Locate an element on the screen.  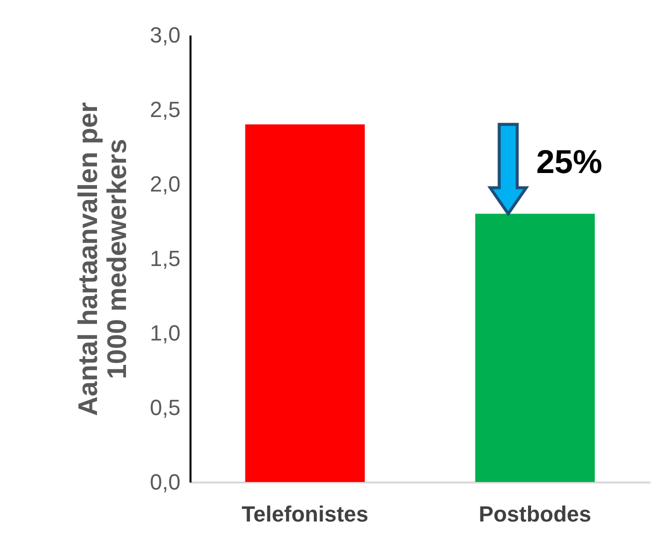
x-tick-label: Postbodes is located at coordinates (535, 514).